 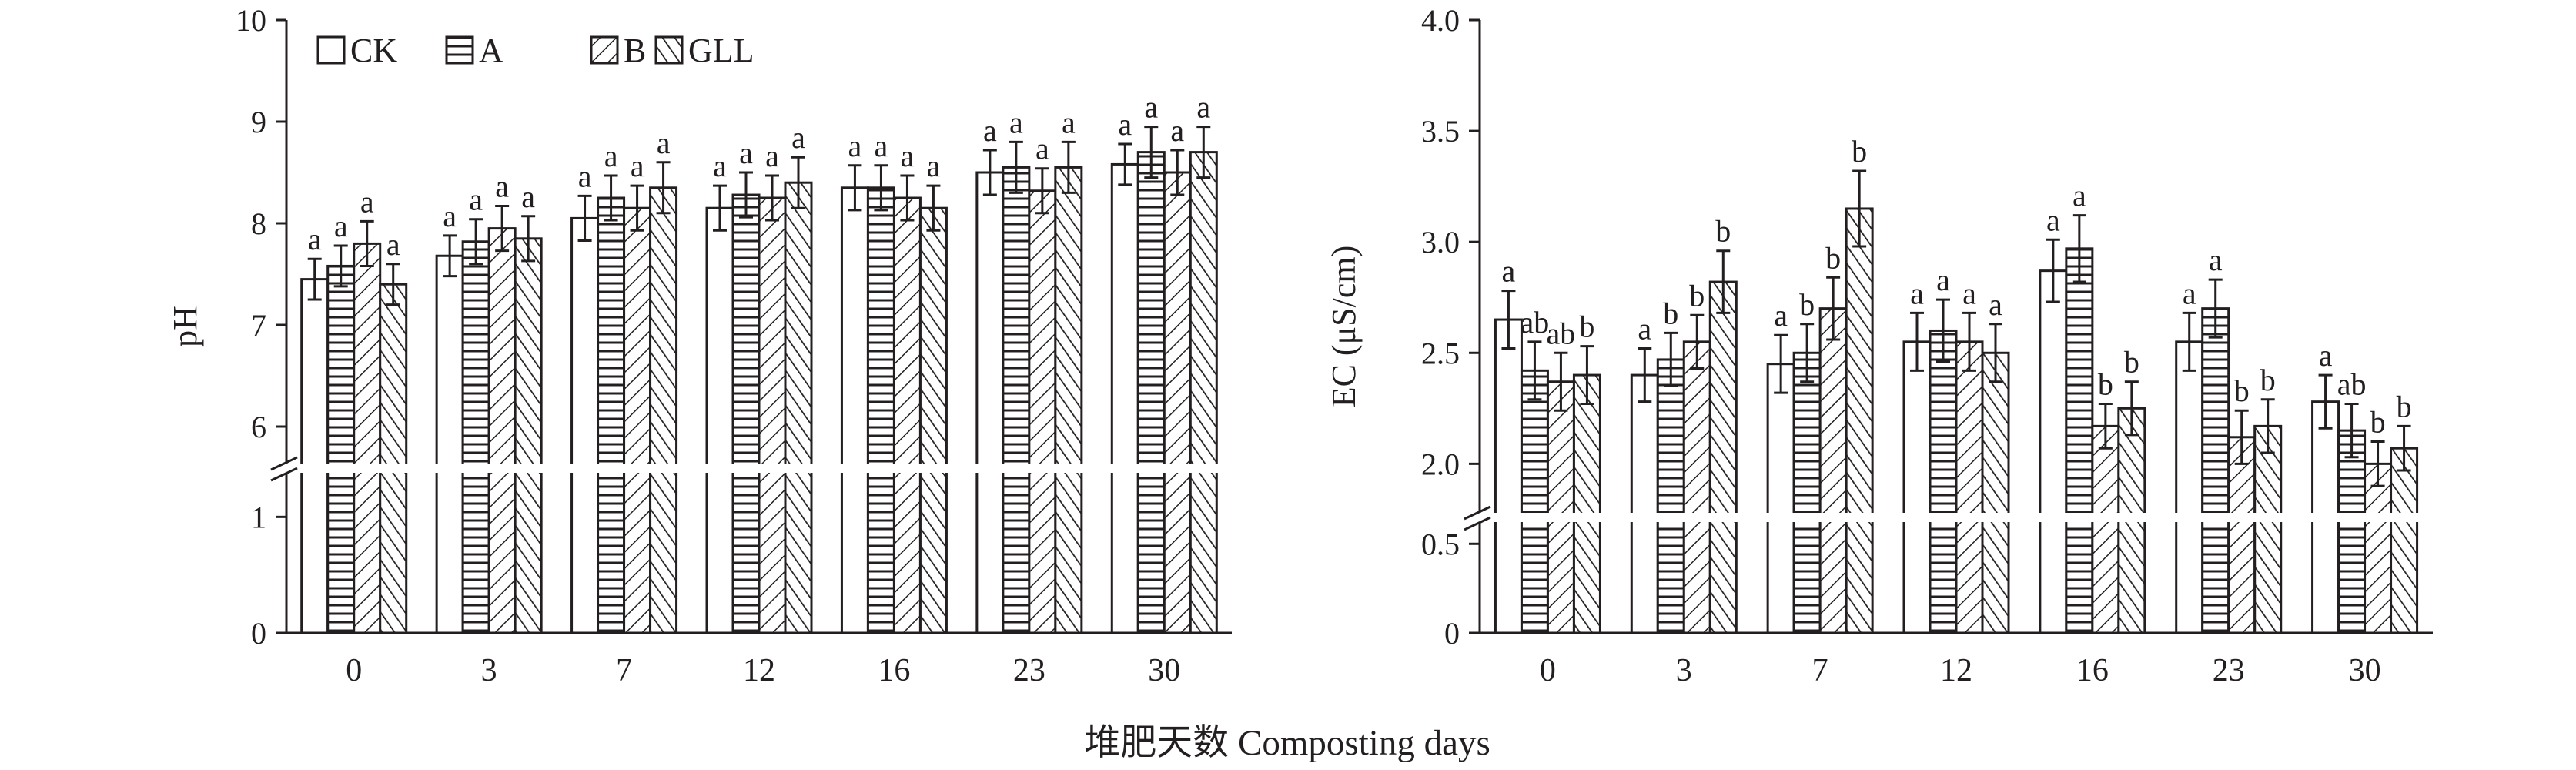 I want to click on x-tick-label: 30, so click(x=2365, y=670).